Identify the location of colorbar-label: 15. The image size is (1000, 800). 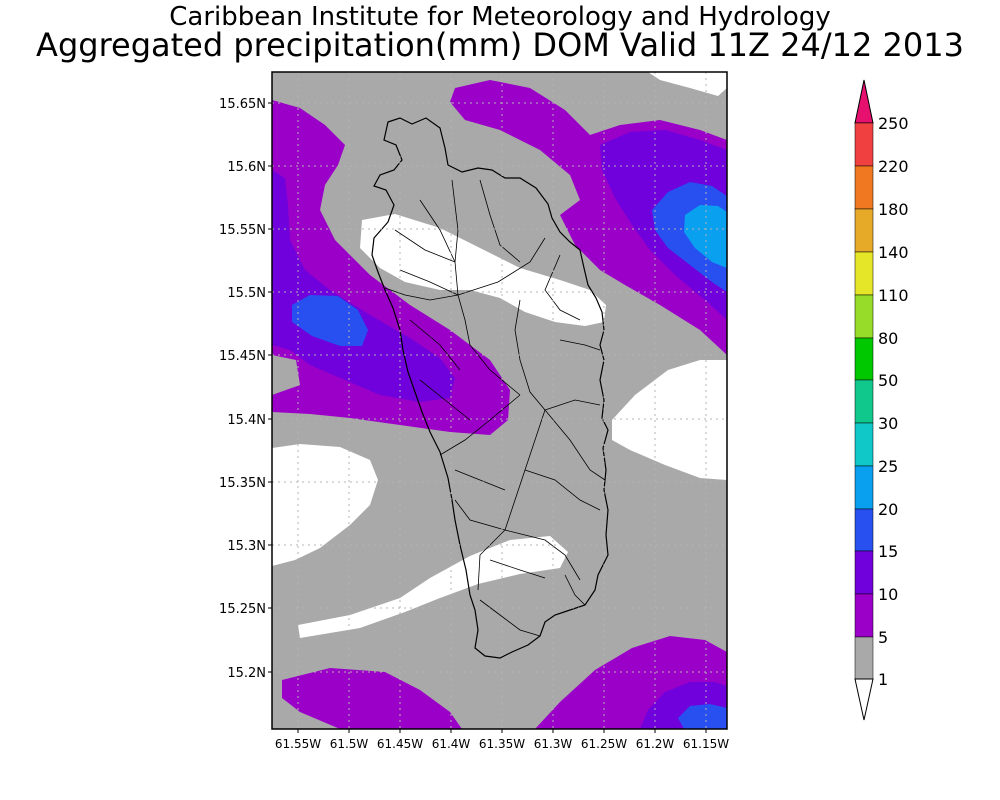
(888, 551).